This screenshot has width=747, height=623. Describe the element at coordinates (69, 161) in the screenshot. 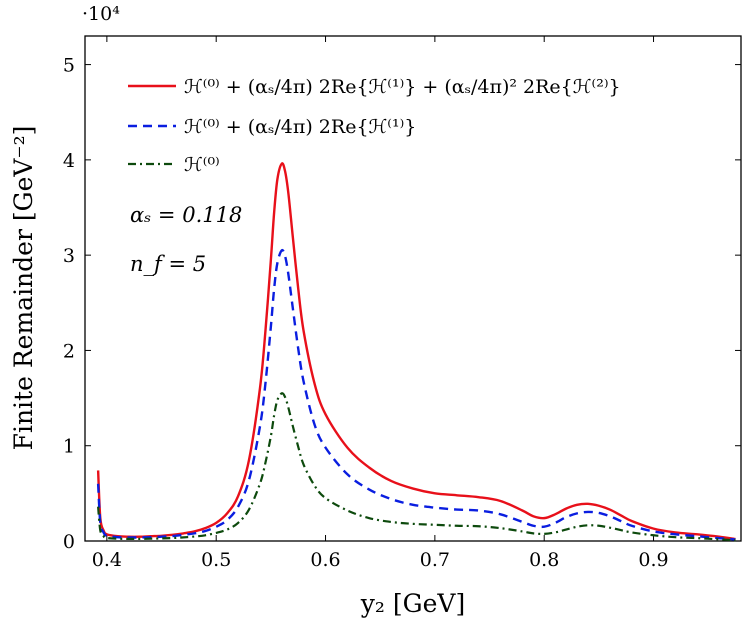

I see `y-tick-label: 4` at that location.